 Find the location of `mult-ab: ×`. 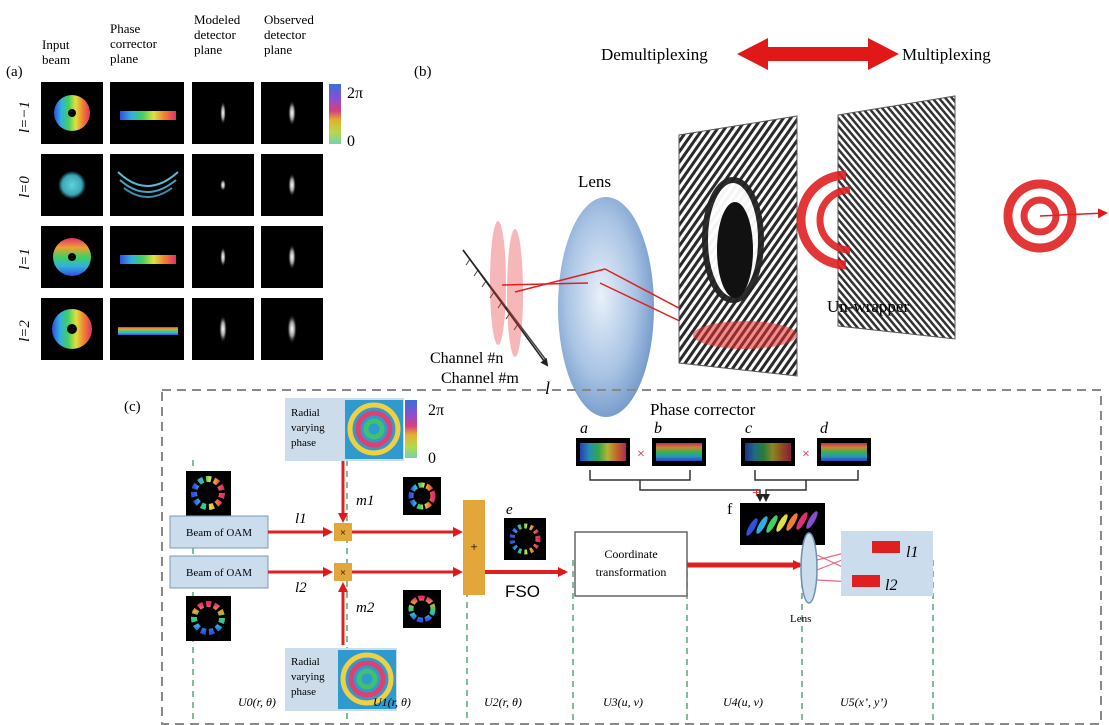

mult-ab: × is located at coordinates (641, 454).